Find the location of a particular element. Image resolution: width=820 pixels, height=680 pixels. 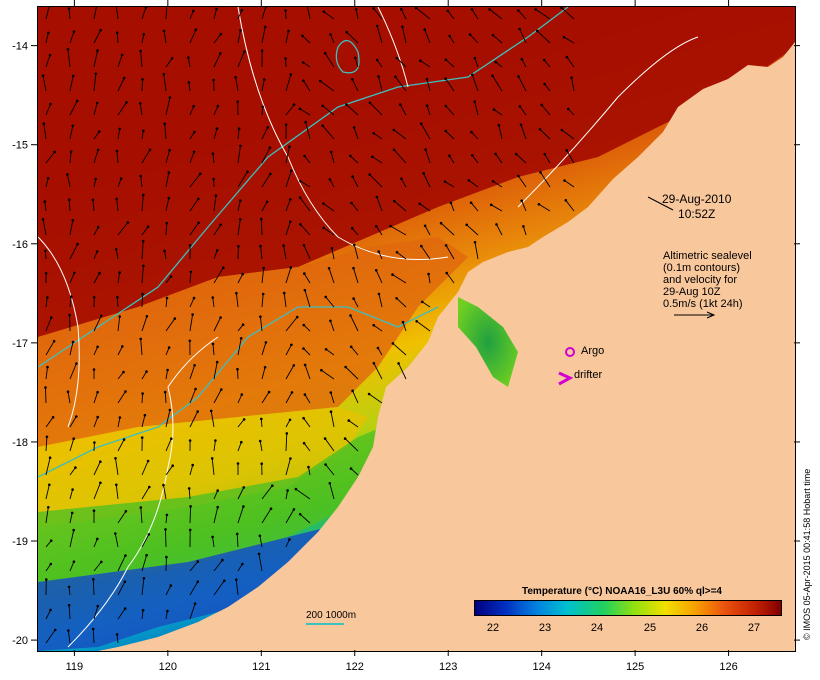

depth-scale-label: 200 1000m is located at coordinates (331, 615).